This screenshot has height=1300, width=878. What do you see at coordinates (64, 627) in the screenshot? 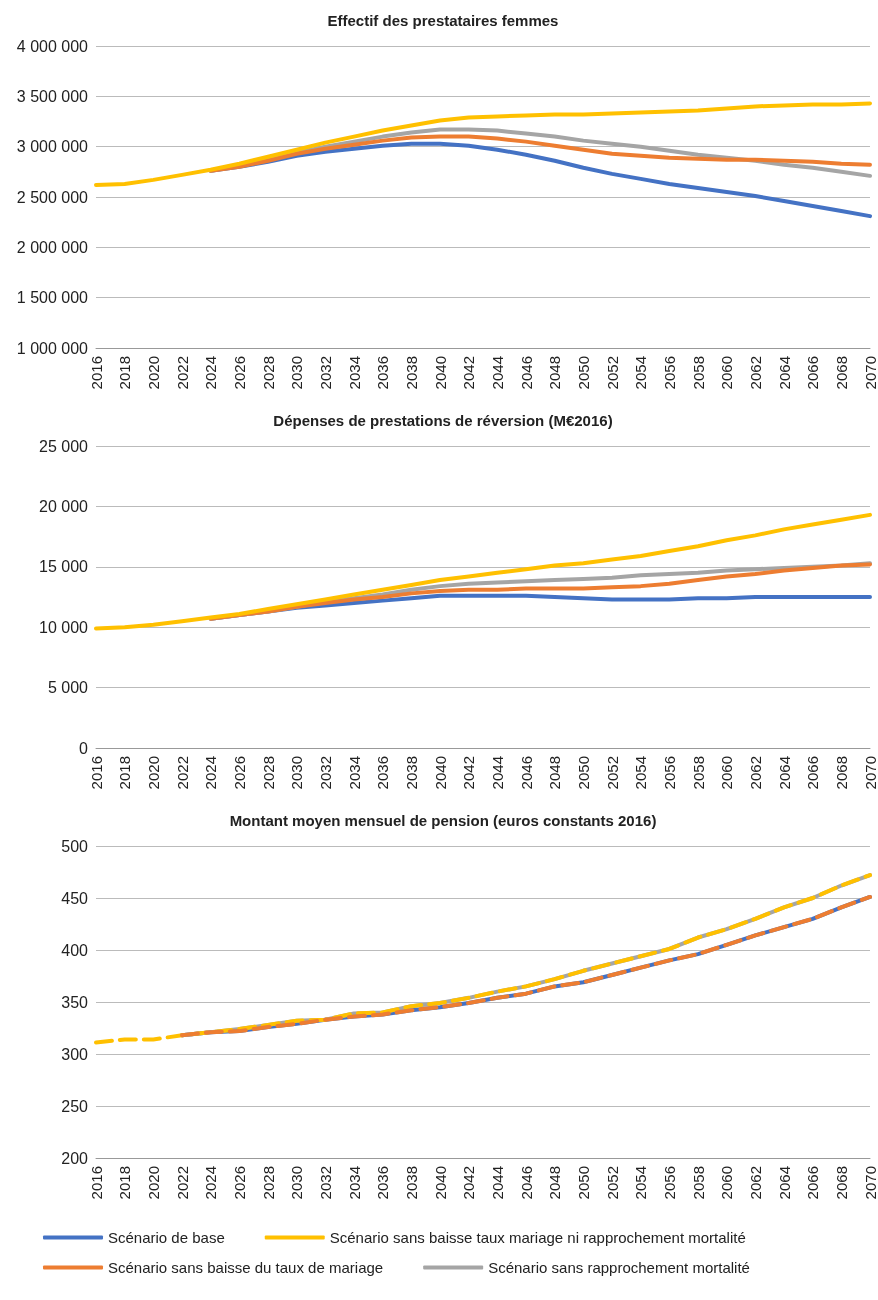
I see `y-tick-label: 10 000` at bounding box center [64, 627].